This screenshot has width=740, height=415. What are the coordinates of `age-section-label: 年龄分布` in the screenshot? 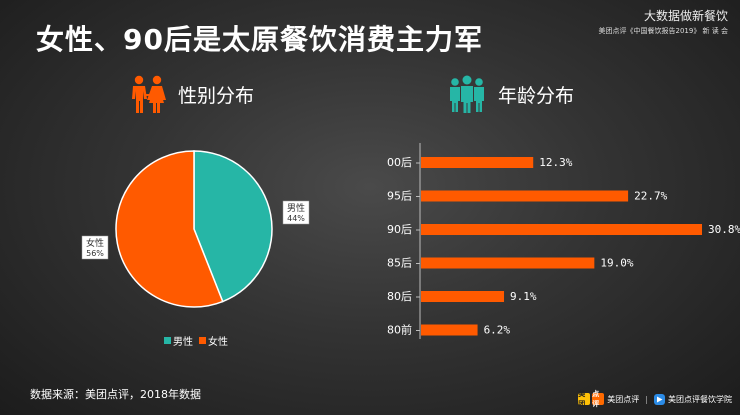 It's located at (536, 95).